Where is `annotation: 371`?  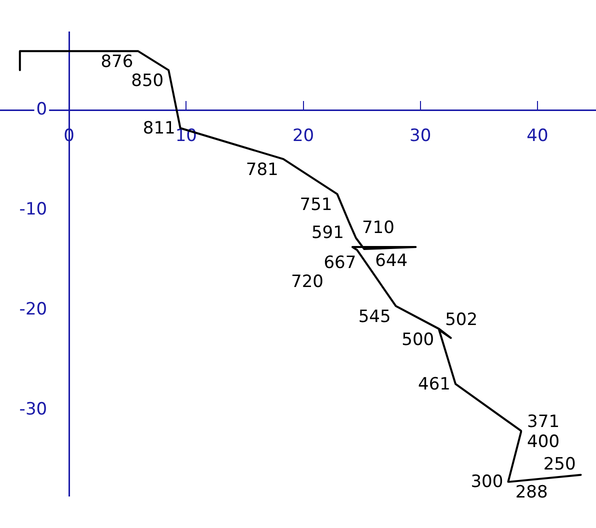 annotation: 371 is located at coordinates (543, 422).